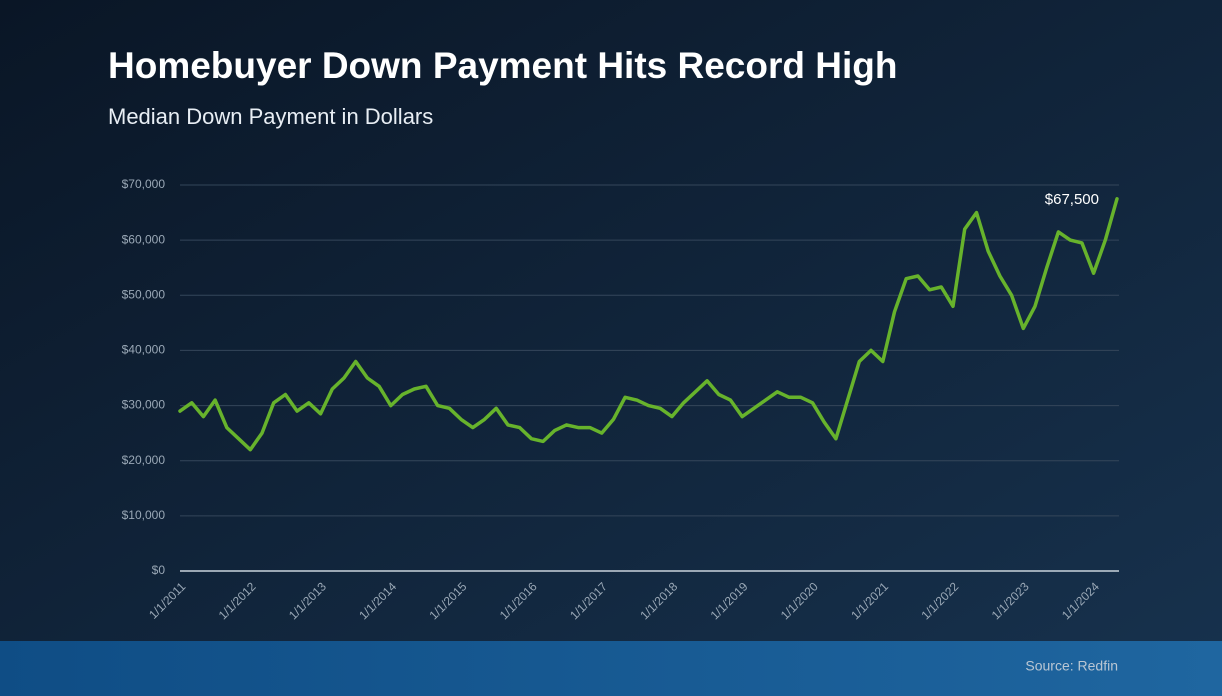 Image resolution: width=1222 pixels, height=696 pixels. I want to click on y-tick-label: $0, so click(159, 570).